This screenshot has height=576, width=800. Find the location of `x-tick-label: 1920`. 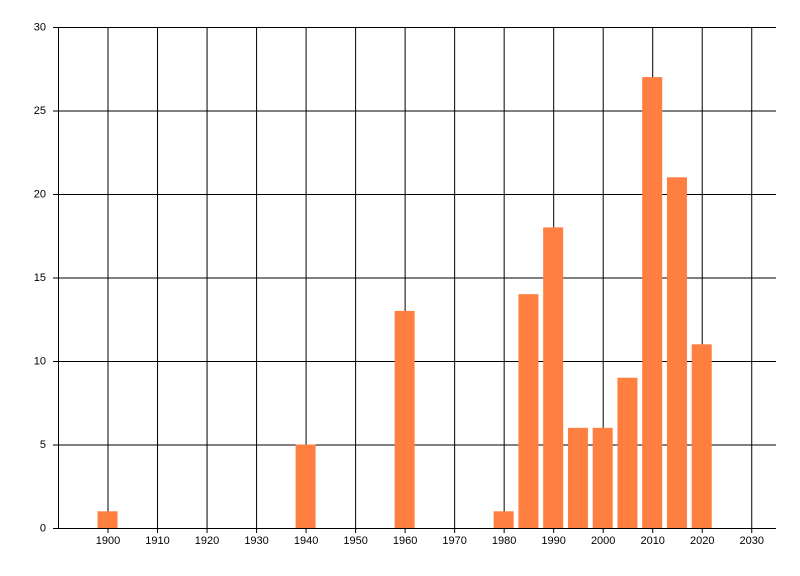

x-tick-label: 1920 is located at coordinates (207, 541).